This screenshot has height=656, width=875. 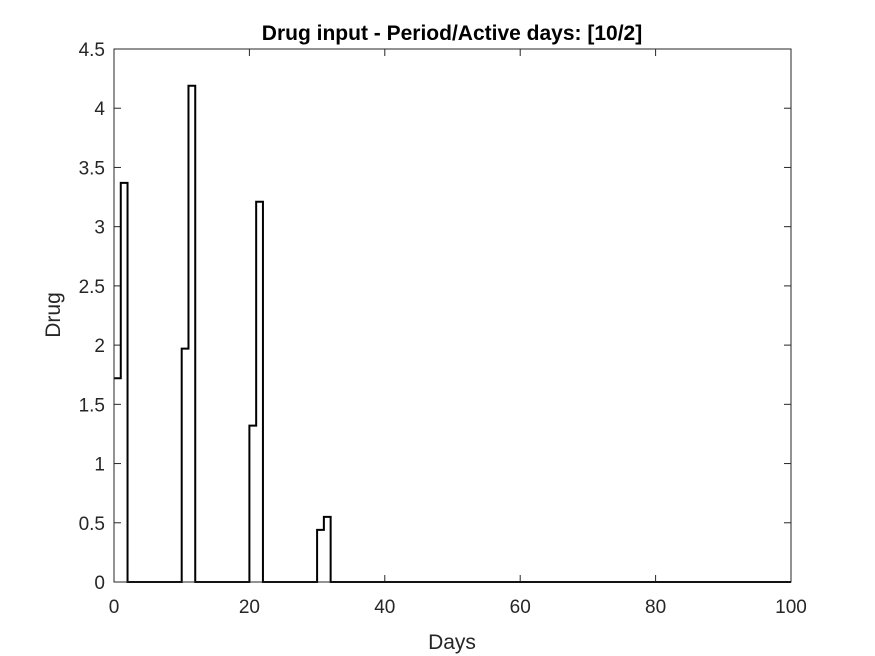 What do you see at coordinates (99, 465) in the screenshot?
I see `y-tick-label: 1` at bounding box center [99, 465].